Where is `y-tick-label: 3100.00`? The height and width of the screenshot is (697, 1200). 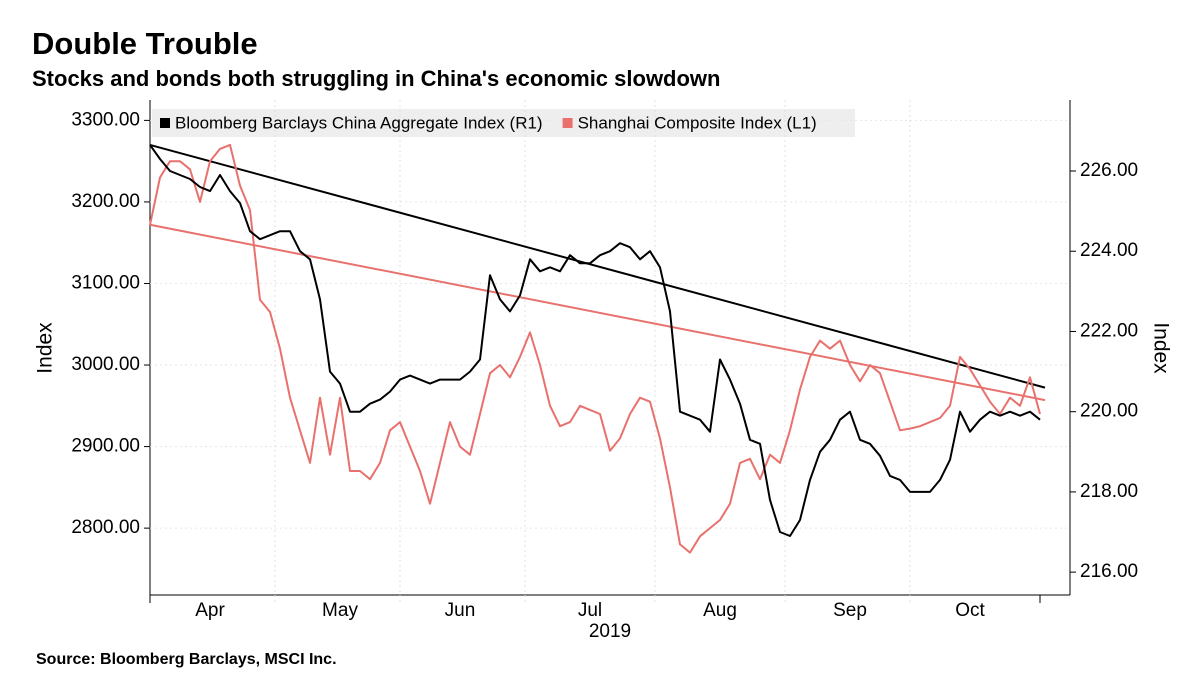 y-tick-label: 3100.00 is located at coordinates (105, 282).